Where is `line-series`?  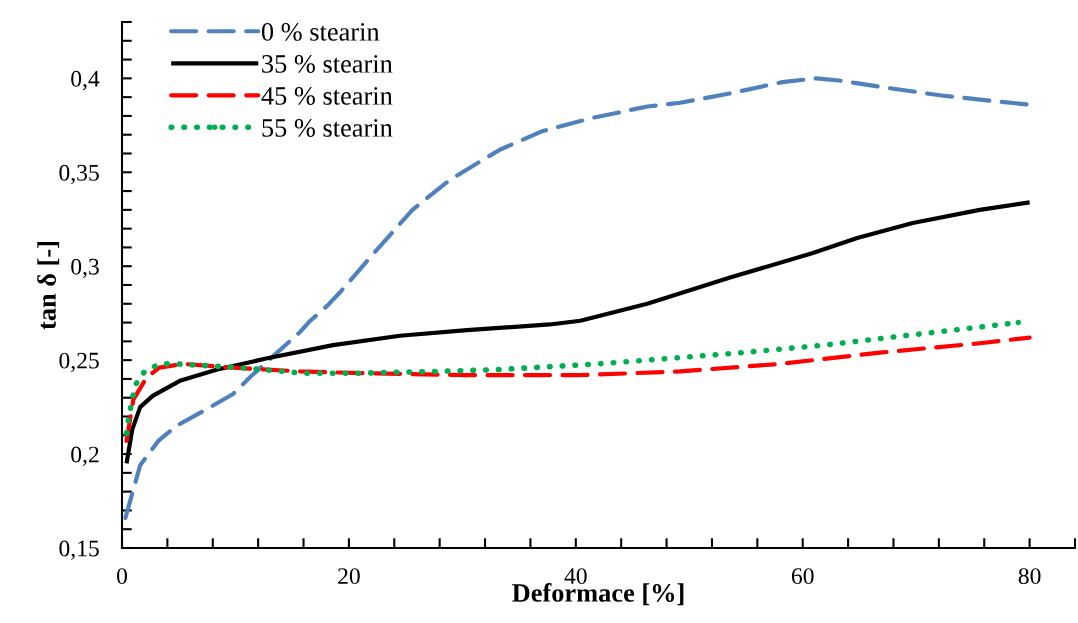
line-series is located at coordinates (578, 389).